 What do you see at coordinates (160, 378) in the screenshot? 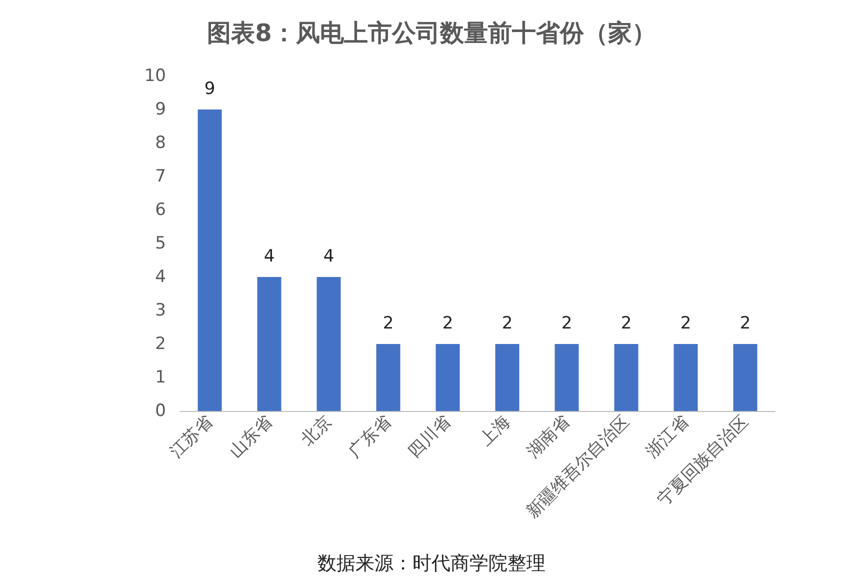
I see `y-tick-label: 1` at bounding box center [160, 378].